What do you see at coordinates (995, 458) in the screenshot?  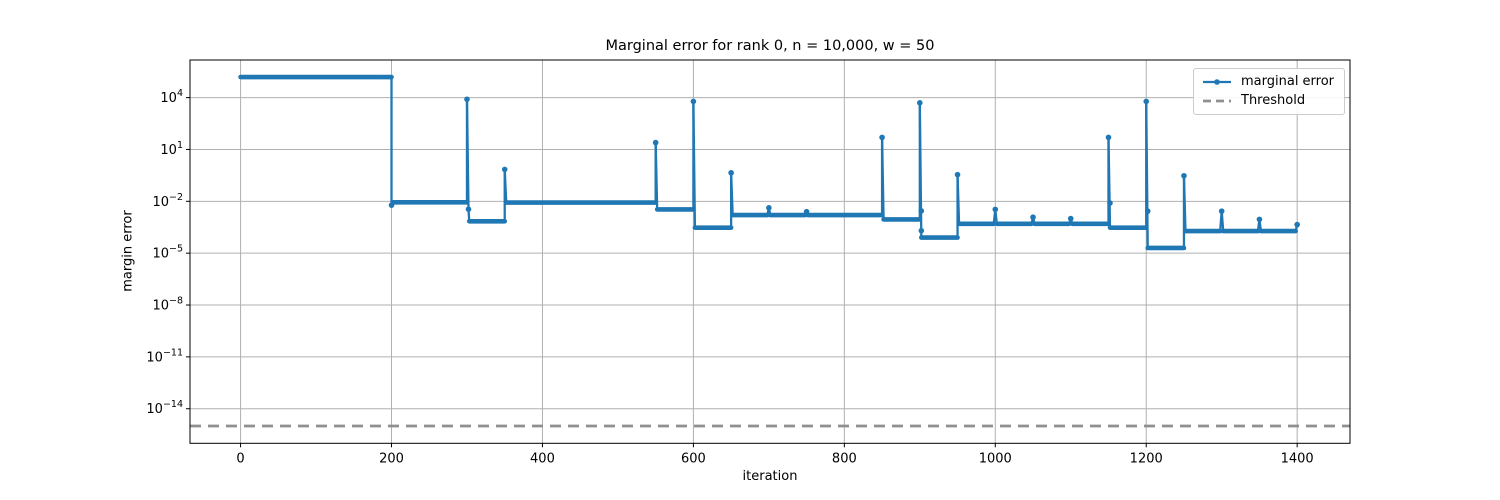 I see `x-tick-label: 1000` at bounding box center [995, 458].